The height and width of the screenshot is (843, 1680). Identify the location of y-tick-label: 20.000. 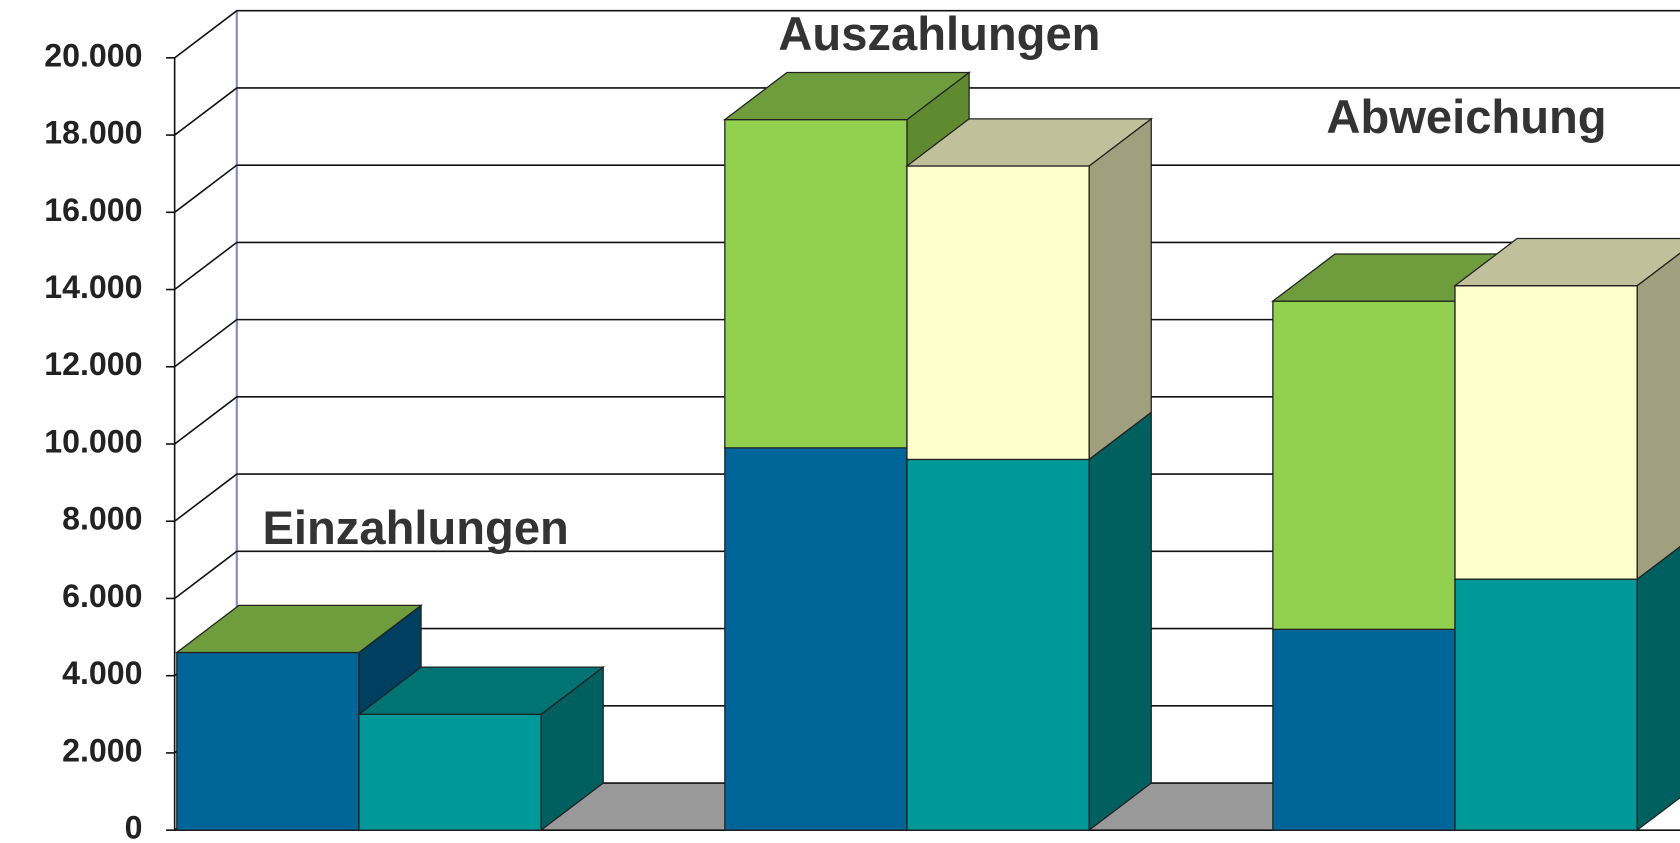
(93, 55).